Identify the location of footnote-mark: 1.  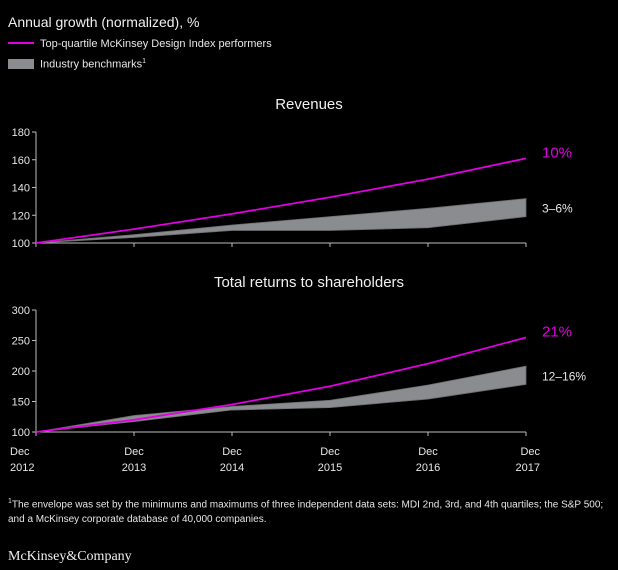
(10, 501).